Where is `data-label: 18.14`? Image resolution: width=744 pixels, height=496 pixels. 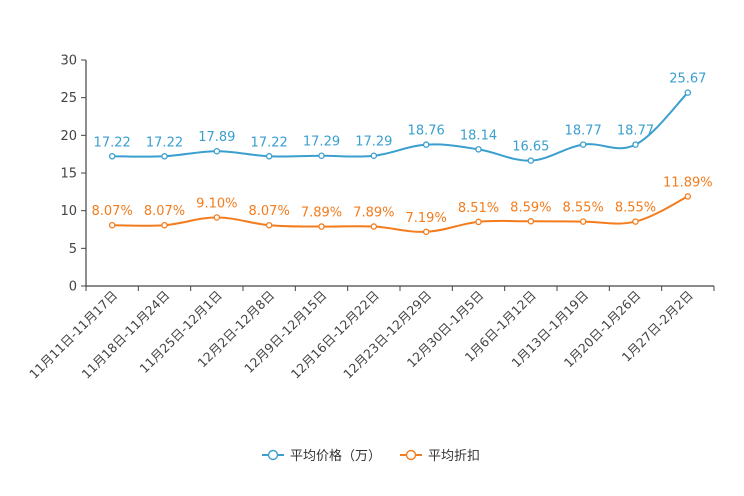 data-label: 18.14 is located at coordinates (478, 135).